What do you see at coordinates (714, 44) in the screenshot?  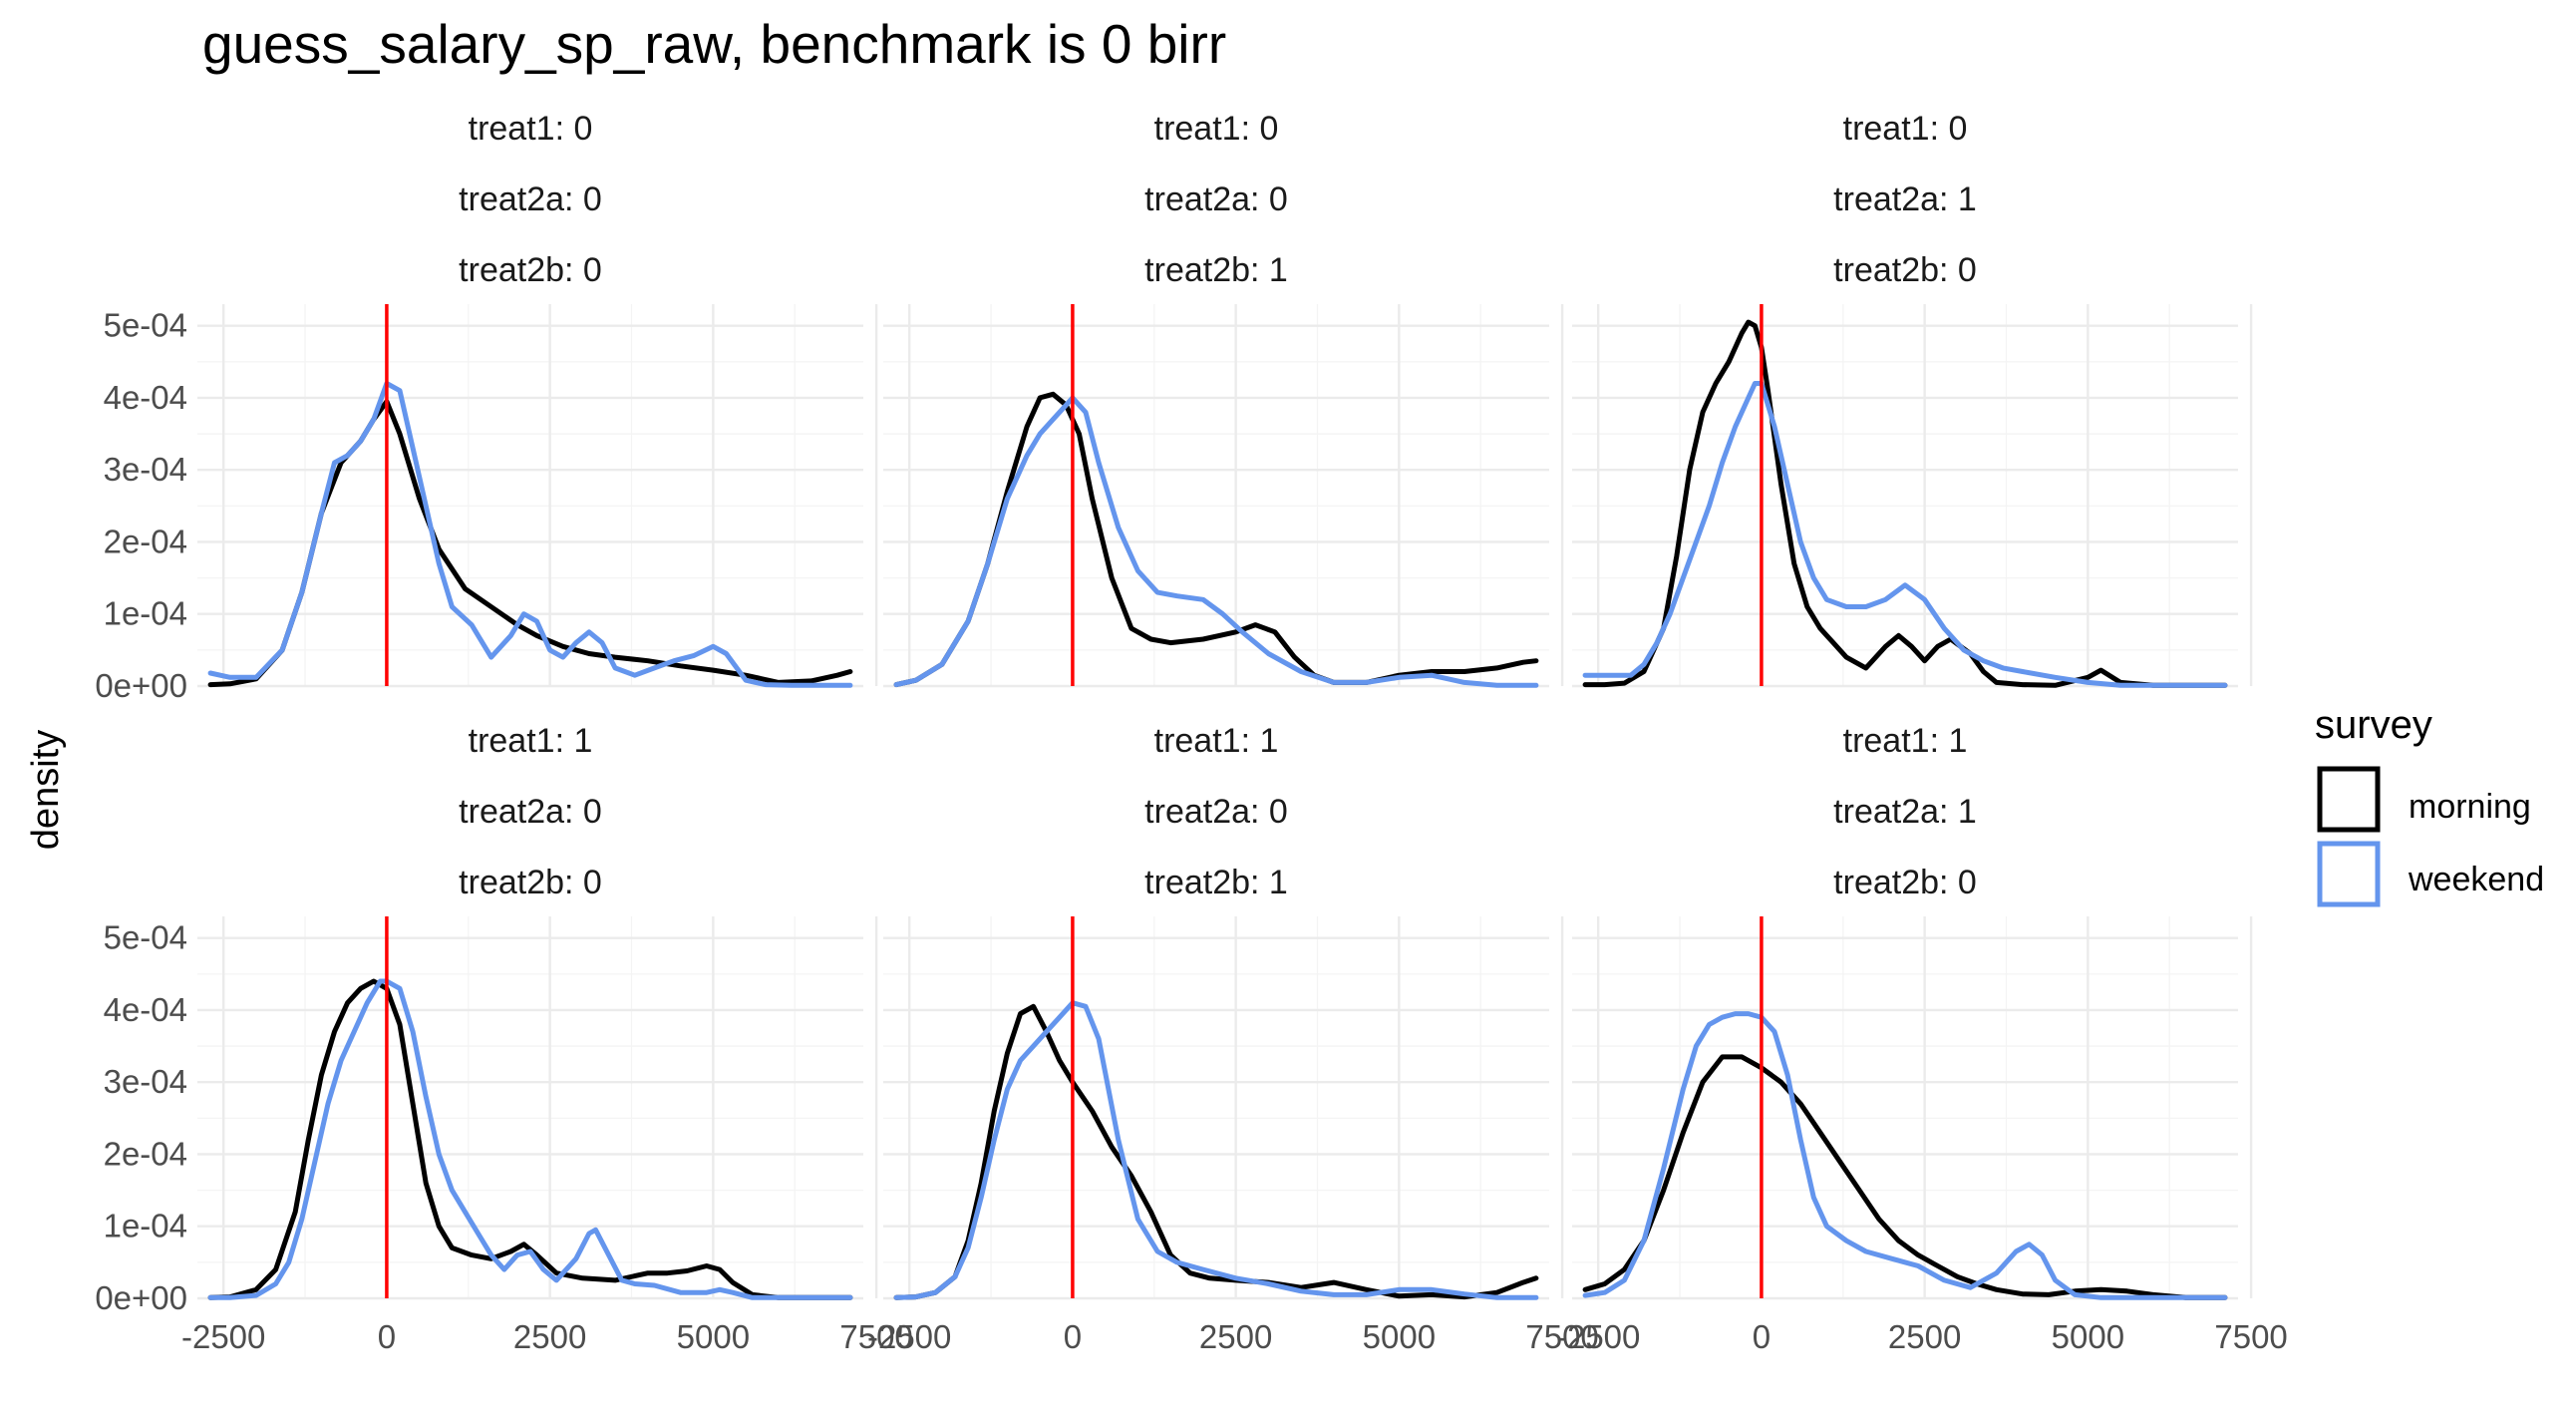 I see `chart-title: guess_salary_sp_raw, benchmark is 0 birr` at bounding box center [714, 44].